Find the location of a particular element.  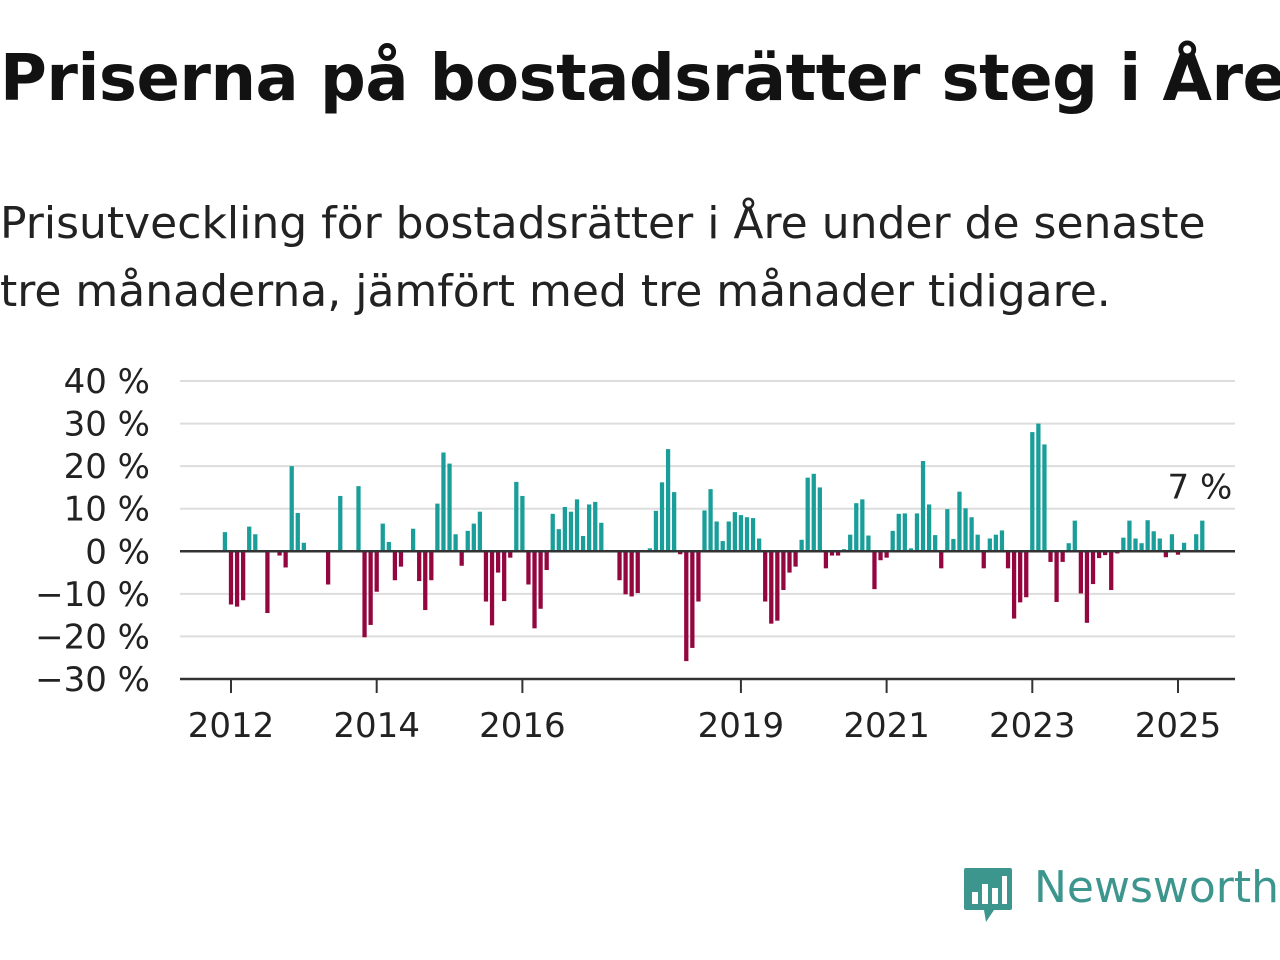

y-tick-label: 20 % is located at coordinates (107, 467).